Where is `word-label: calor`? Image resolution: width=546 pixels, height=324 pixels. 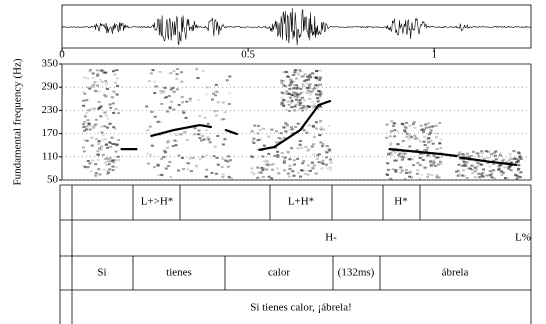 word-label: calor is located at coordinates (279, 273).